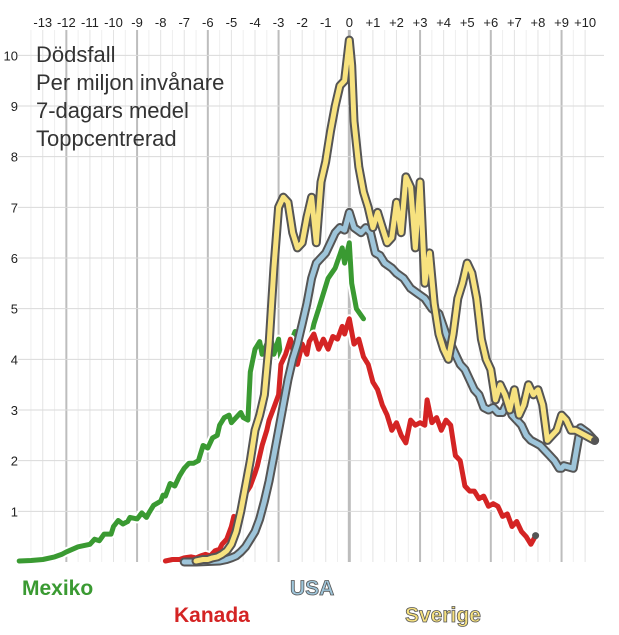 This screenshot has height=635, width=619. Describe the element at coordinates (536, 536) in the screenshot. I see `series-end-point-kanada` at that location.